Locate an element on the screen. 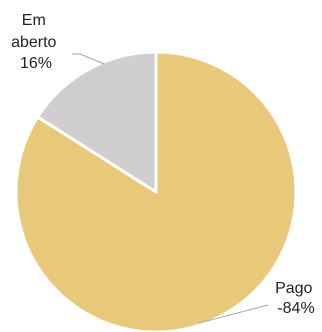 The image size is (322, 332). slice-label-em-aberto: Em aberto 16% is located at coordinates (36, 42).